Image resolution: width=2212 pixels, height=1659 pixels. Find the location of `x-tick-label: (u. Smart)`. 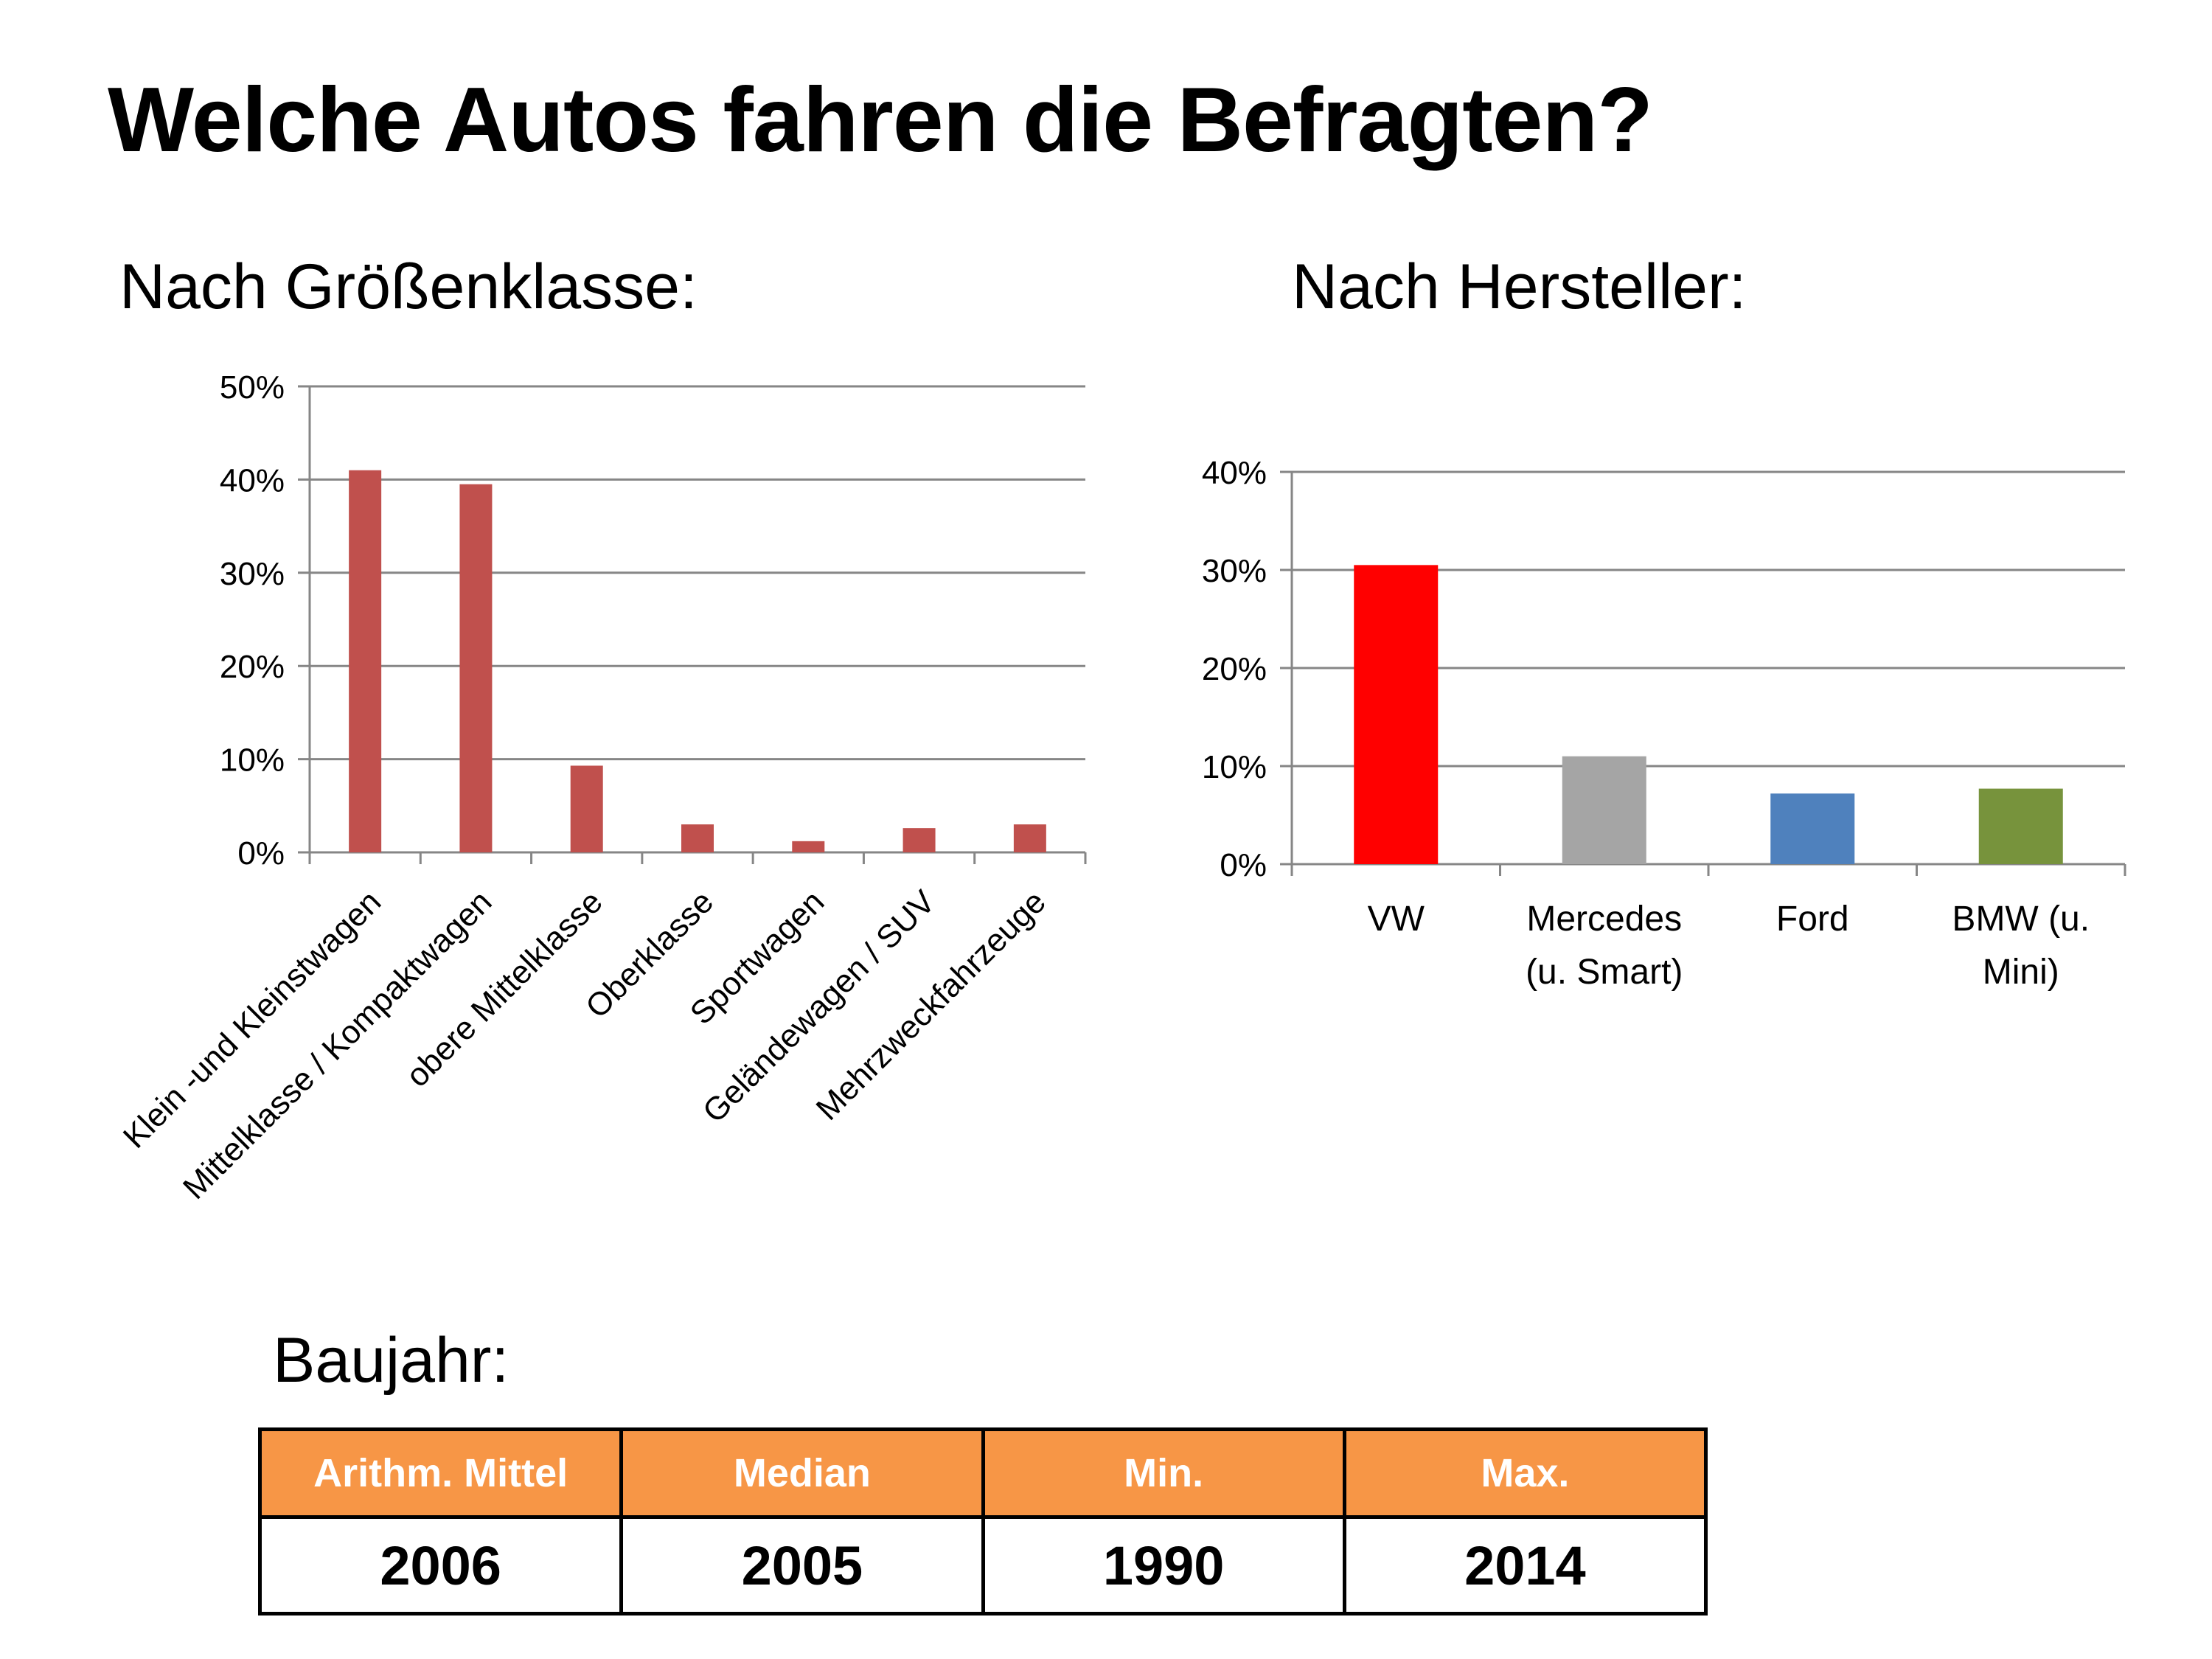

x-tick-label: (u. Smart) is located at coordinates (1604, 972).